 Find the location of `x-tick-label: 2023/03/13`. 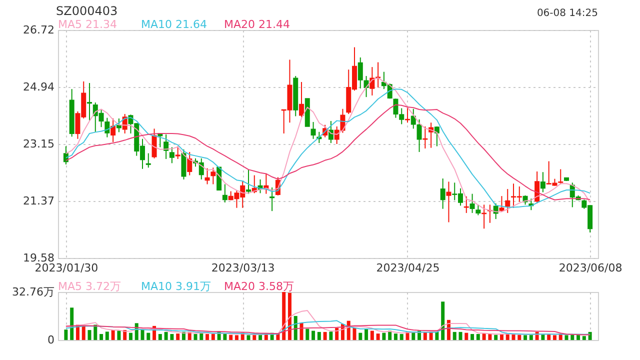

x-tick-label: 2023/03/13 is located at coordinates (243, 268).